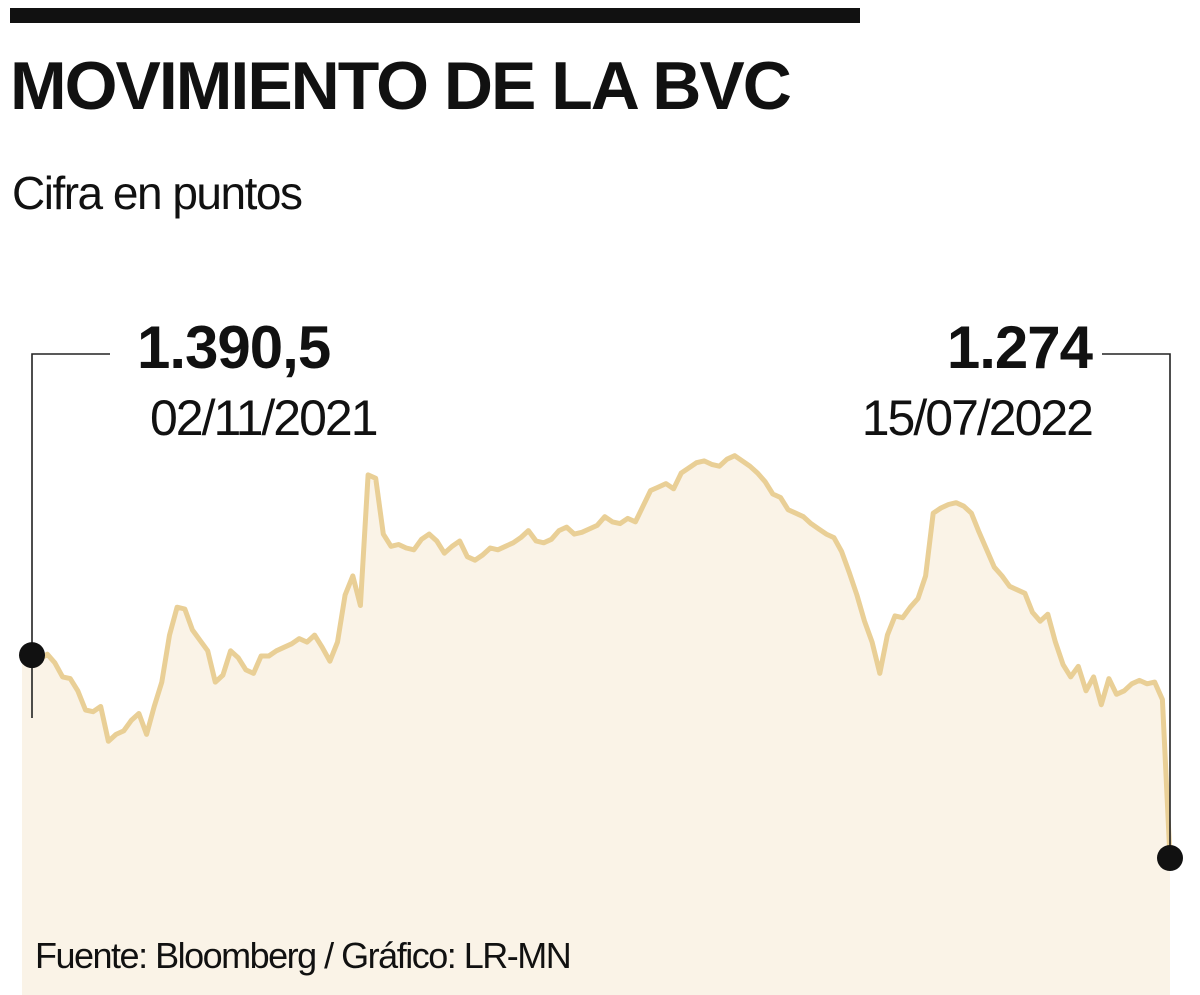 The height and width of the screenshot is (995, 1200). I want to click on start-leader-line, so click(70, 535).